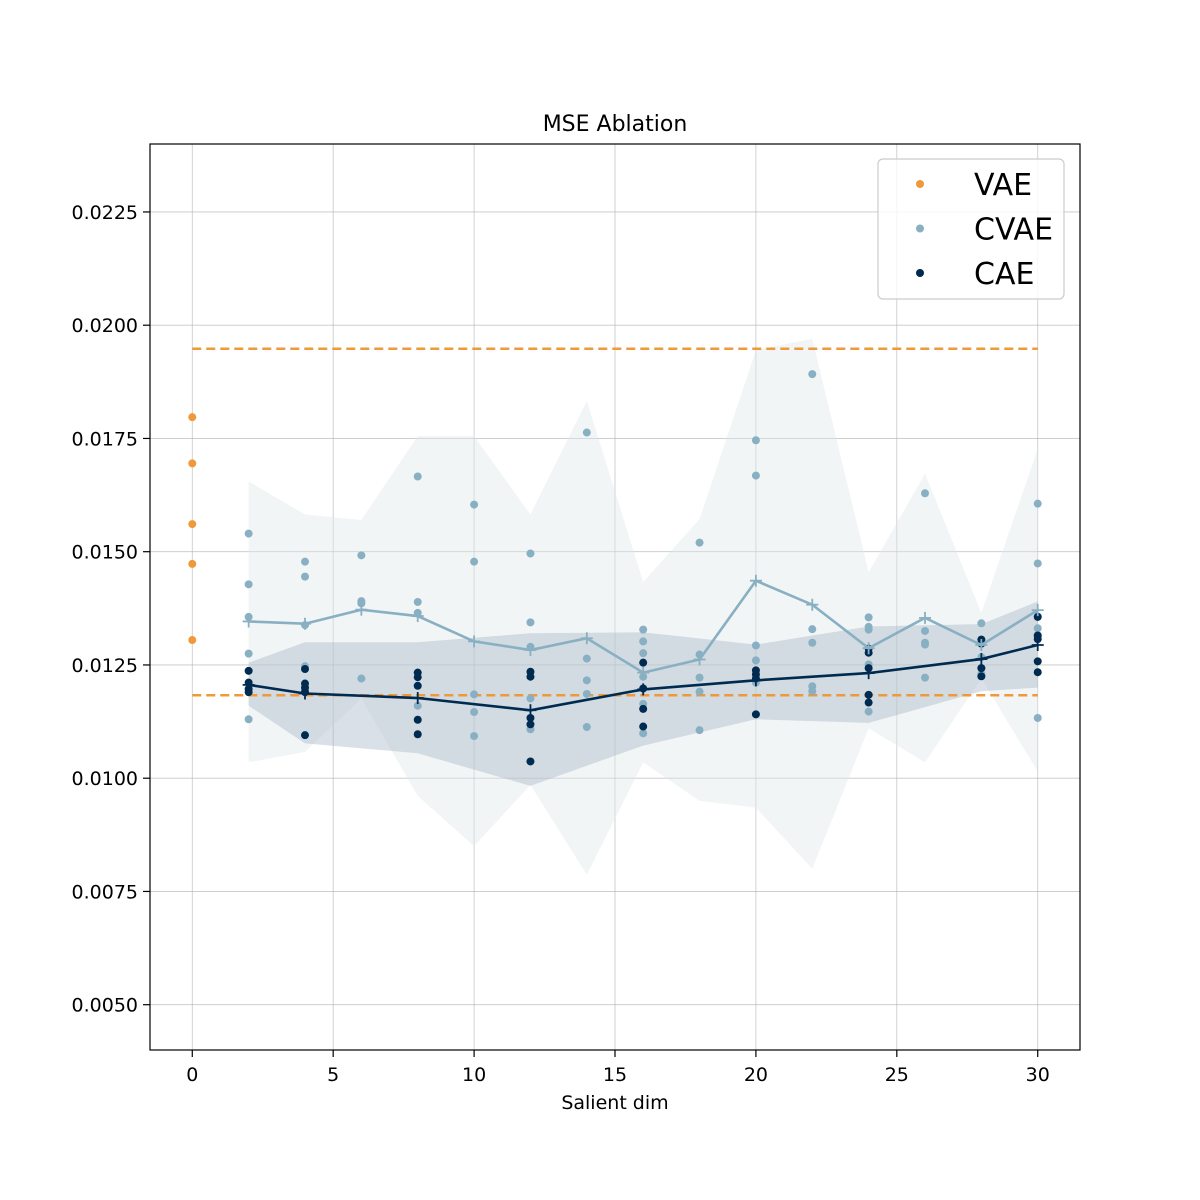  What do you see at coordinates (105, 439) in the screenshot?
I see `y-tick-label: 0.0175` at bounding box center [105, 439].